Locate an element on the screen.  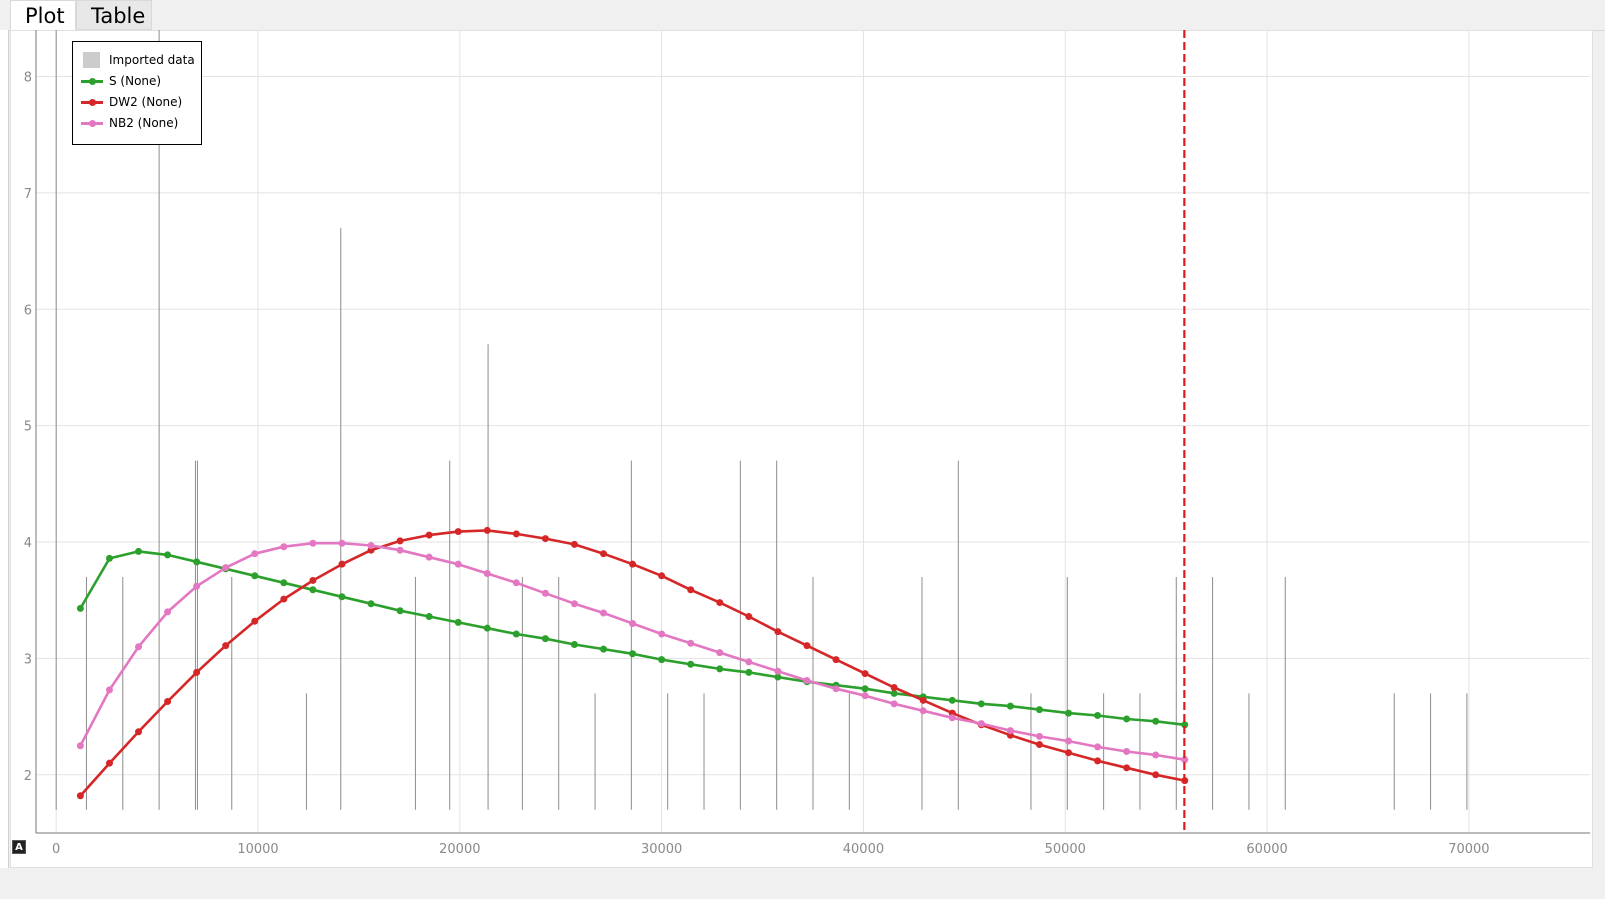
dw2-marker-swatch is located at coordinates (92, 102).